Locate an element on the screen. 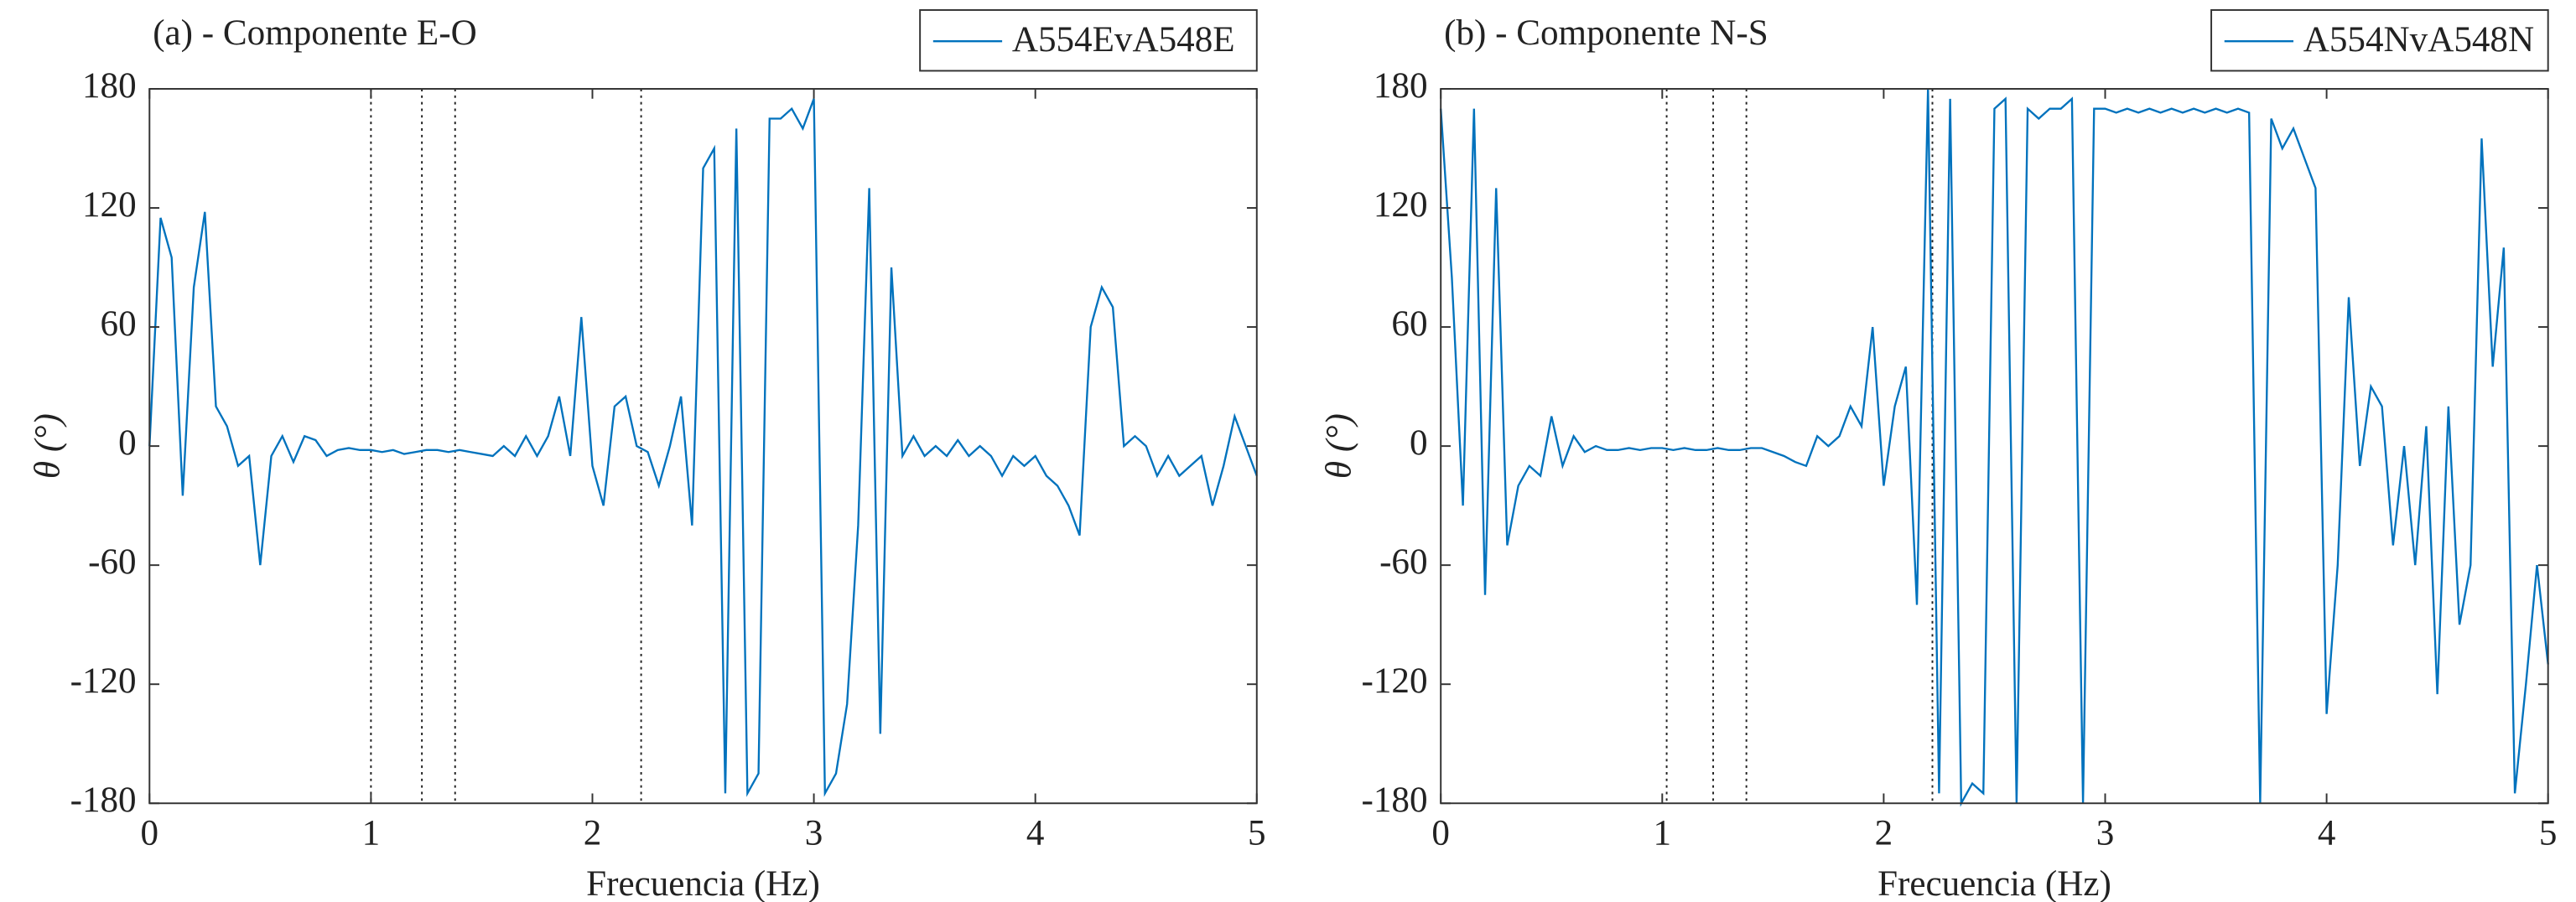 Image resolution: width=2576 pixels, height=902 pixels. chart-title: (a) - Componente E-O is located at coordinates (315, 33).